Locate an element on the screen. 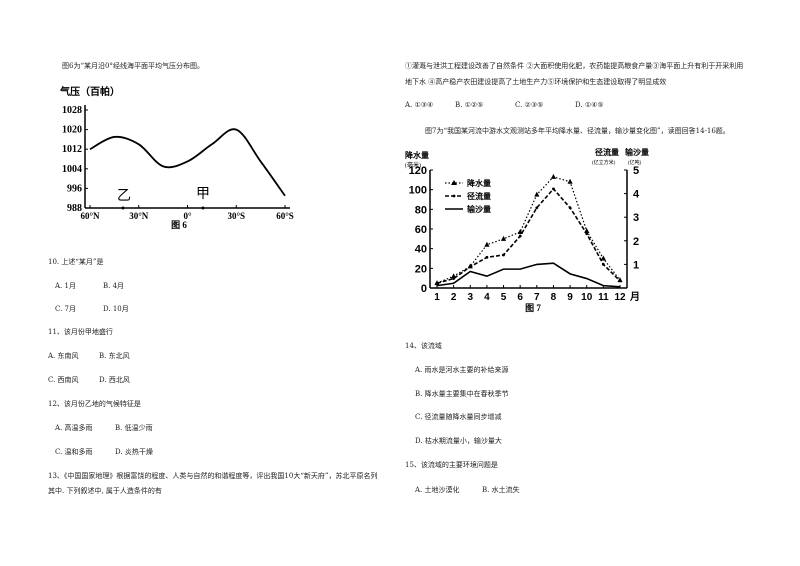 The width and height of the screenshot is (800, 566). q14-option-a: A. 雨水是河水主要的补给来源 is located at coordinates (462, 370).